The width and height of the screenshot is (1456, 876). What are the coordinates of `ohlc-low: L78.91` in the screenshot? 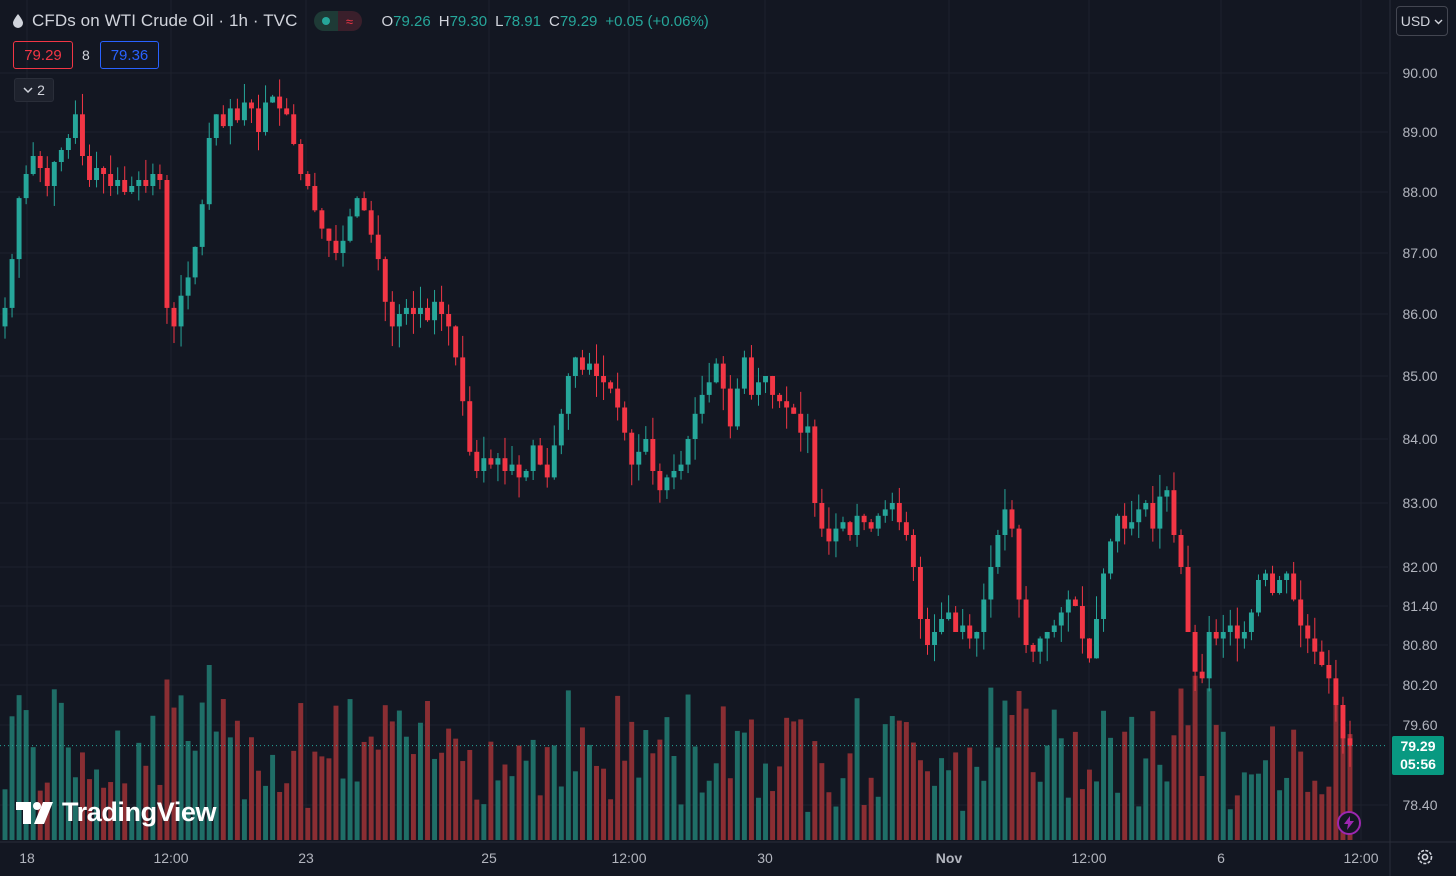 It's located at (518, 21).